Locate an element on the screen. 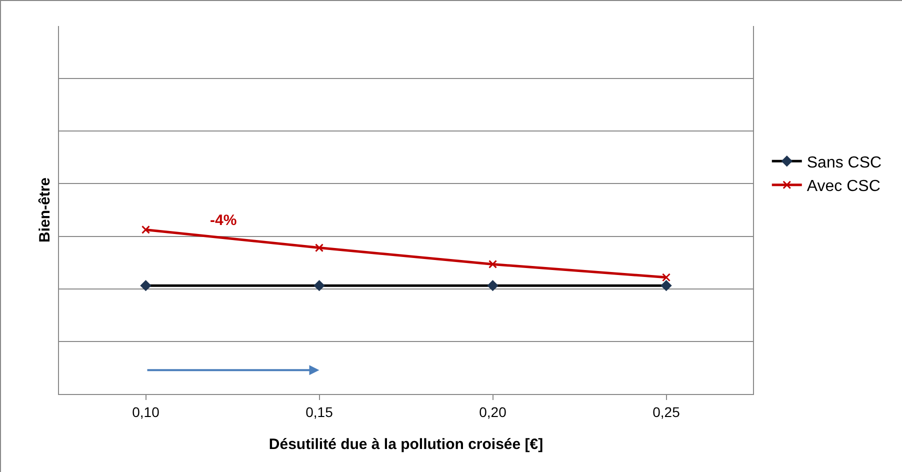 The height and width of the screenshot is (472, 902). x-tick-label: 0,20 is located at coordinates (493, 412).